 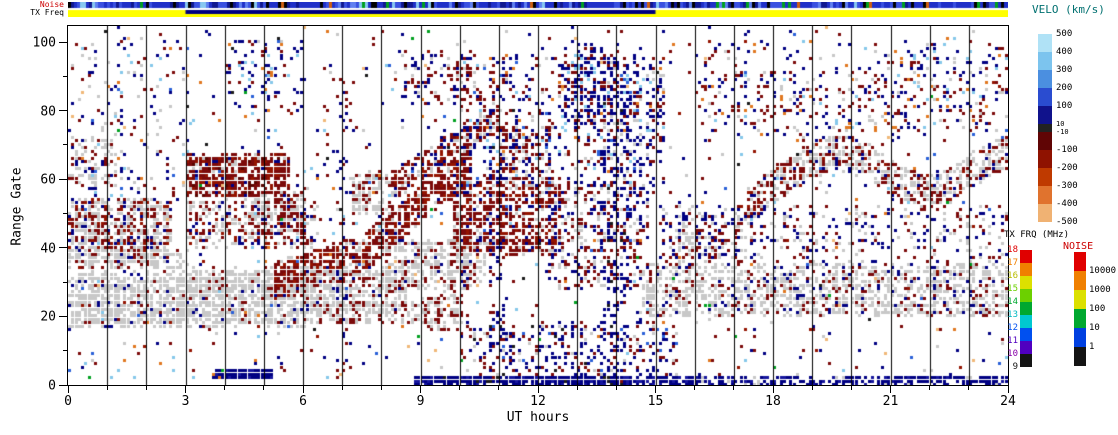 What do you see at coordinates (1012, 328) in the screenshot?
I see `txfreq-legend-label: 12` at bounding box center [1012, 328].